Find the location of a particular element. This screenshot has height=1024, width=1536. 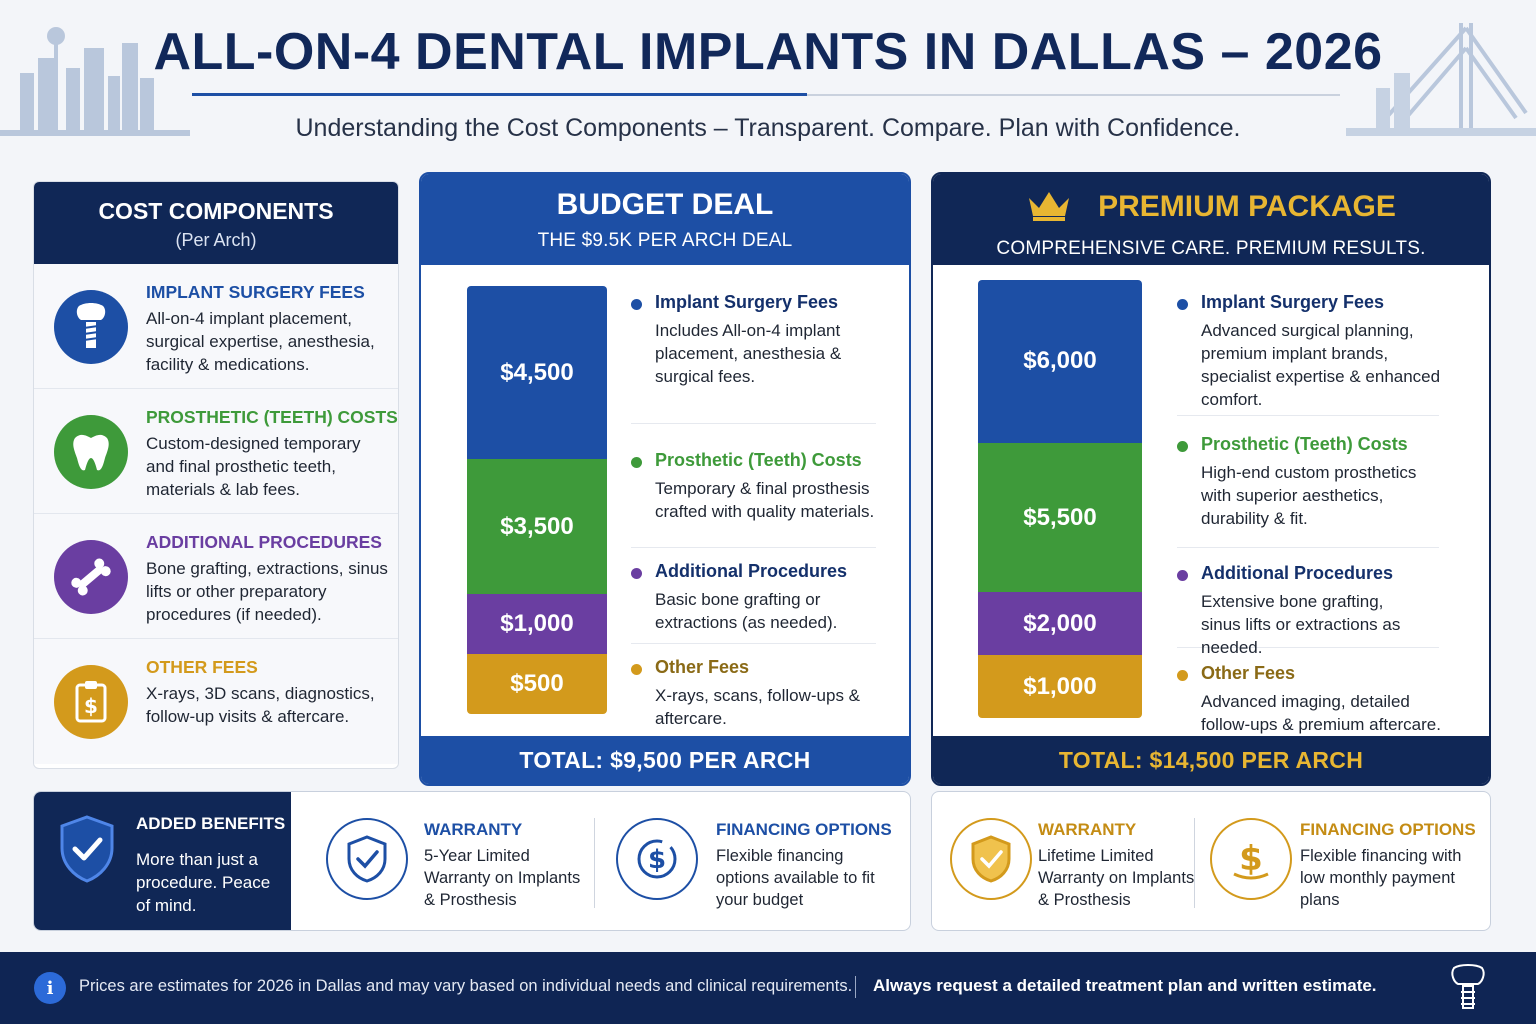

premium-subtitle: COMPREHENSIVE CARE. PREMIUM RESULTS. is located at coordinates (1211, 248).